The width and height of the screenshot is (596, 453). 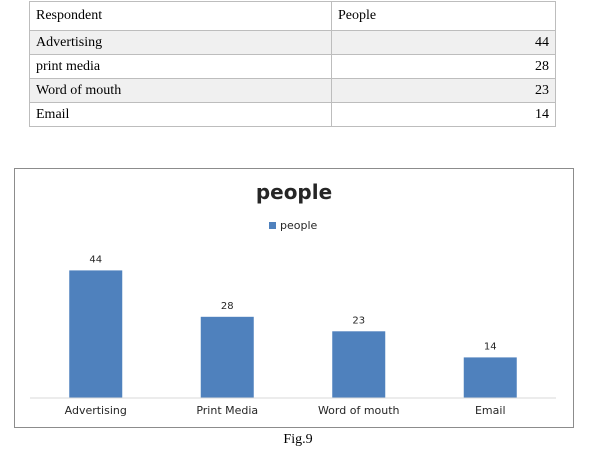 What do you see at coordinates (227, 306) in the screenshot?
I see `data-label: 28` at bounding box center [227, 306].